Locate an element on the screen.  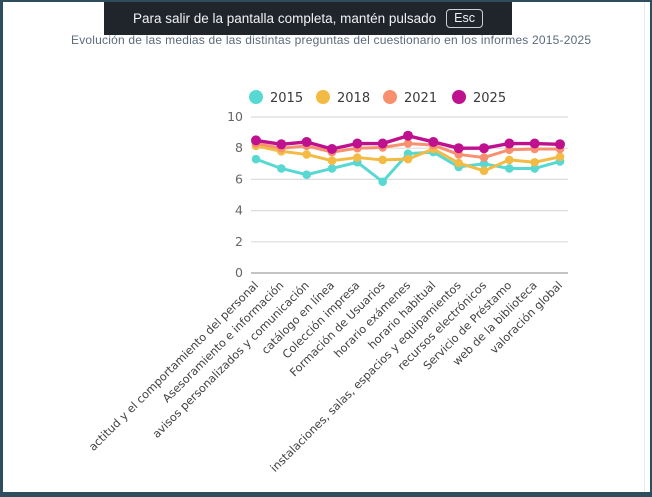
legend-item-2025: 2025 is located at coordinates (479, 98).